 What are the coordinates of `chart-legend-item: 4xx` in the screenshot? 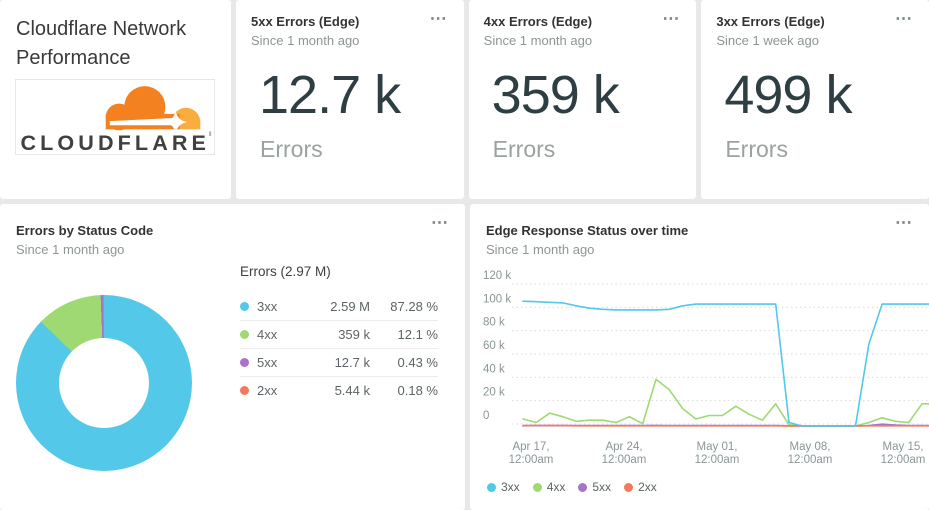 It's located at (549, 487).